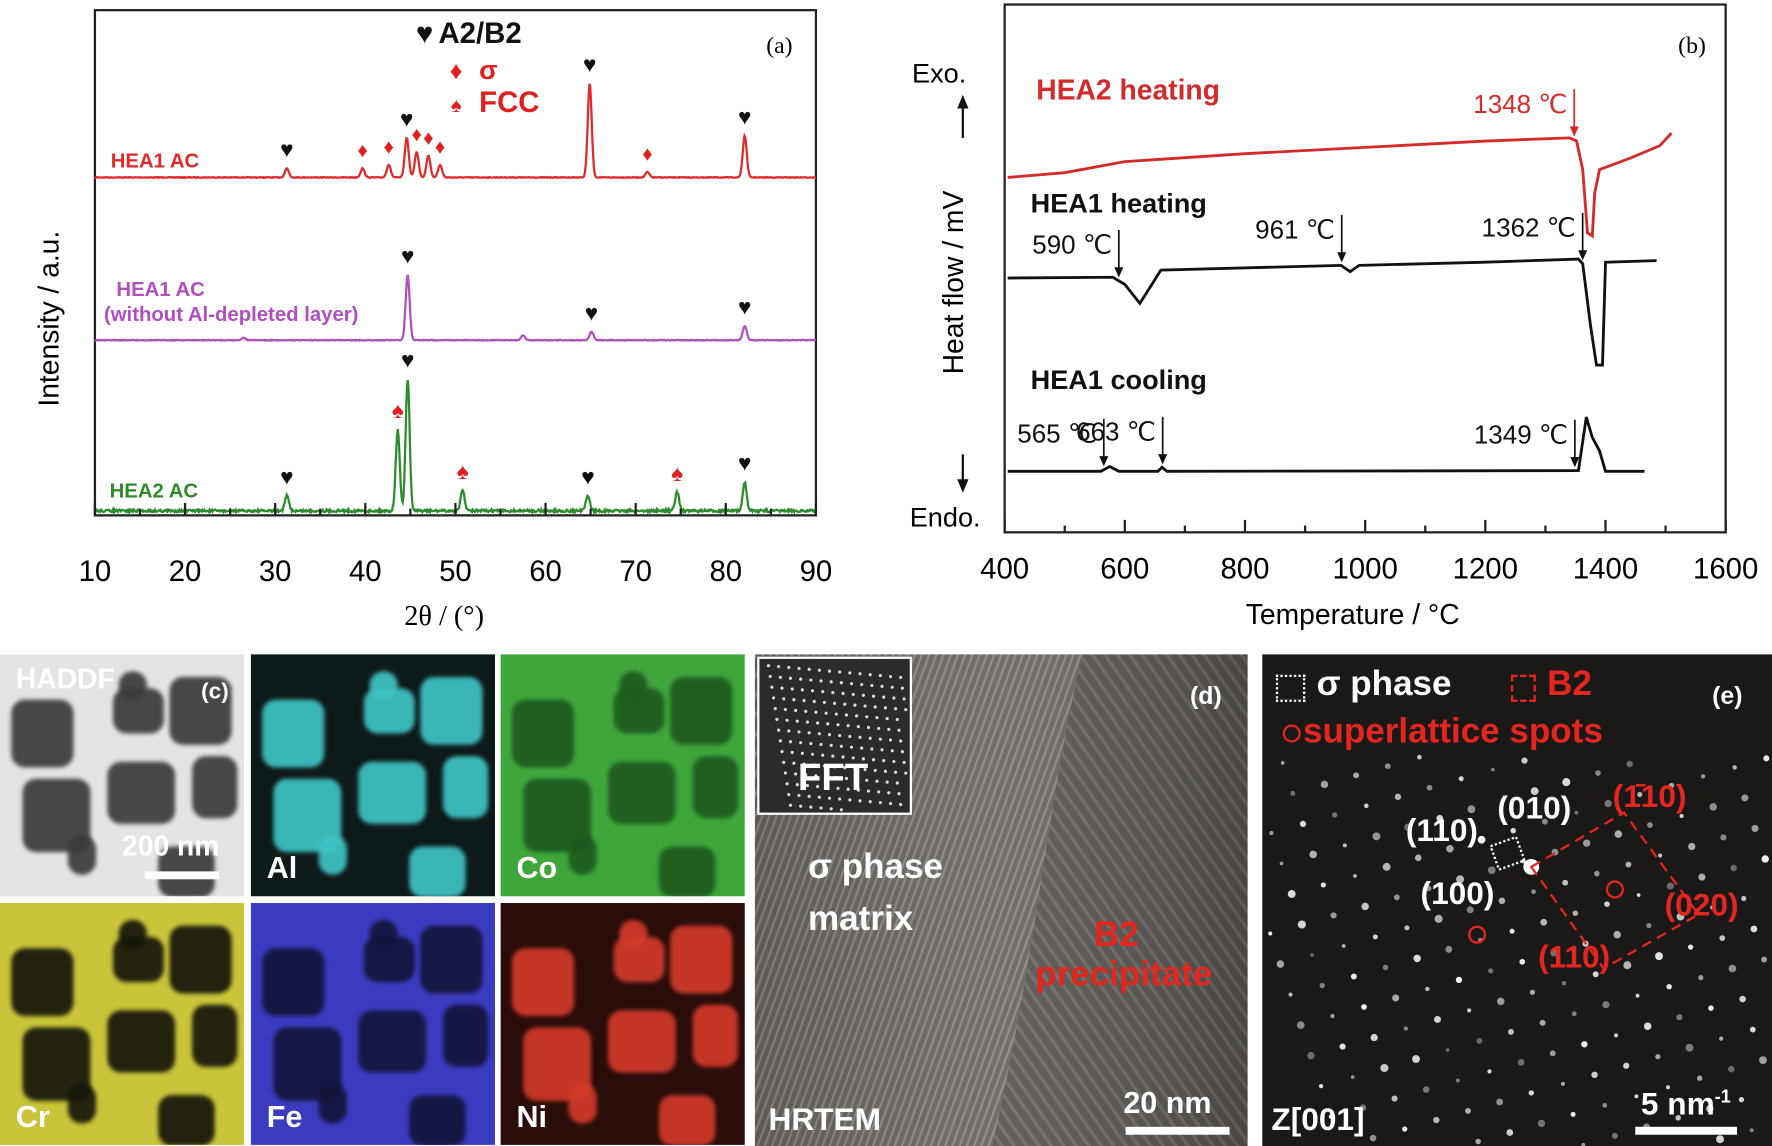 Image resolution: width=1772 pixels, height=1146 pixels. What do you see at coordinates (1364, 569) in the screenshot?
I see `dsc-x-tick-label: 1000` at bounding box center [1364, 569].